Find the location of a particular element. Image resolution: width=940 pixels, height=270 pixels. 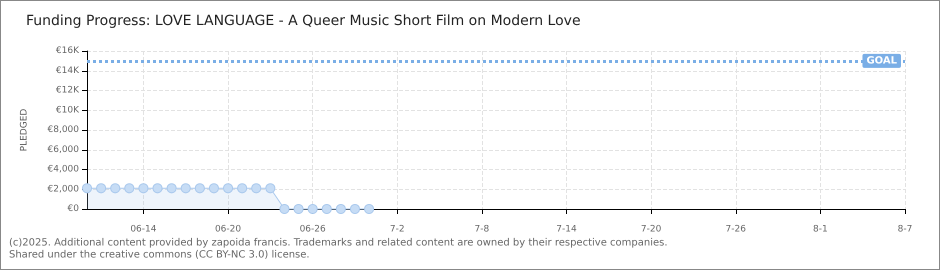

x-tick-label: 7-8 is located at coordinates (482, 229).